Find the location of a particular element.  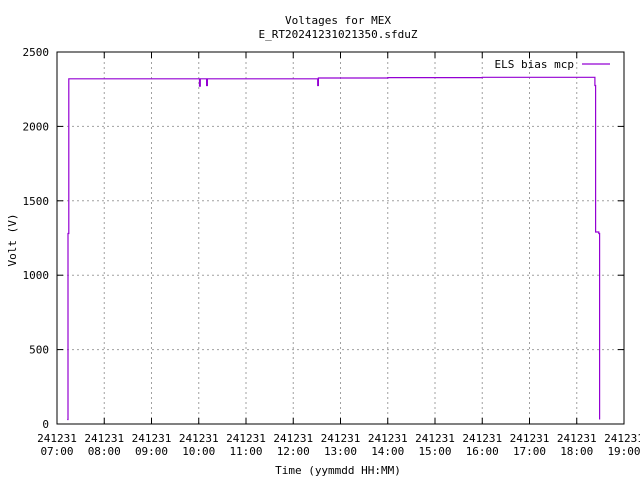

y-tick-label: 2500 is located at coordinates (36, 52).